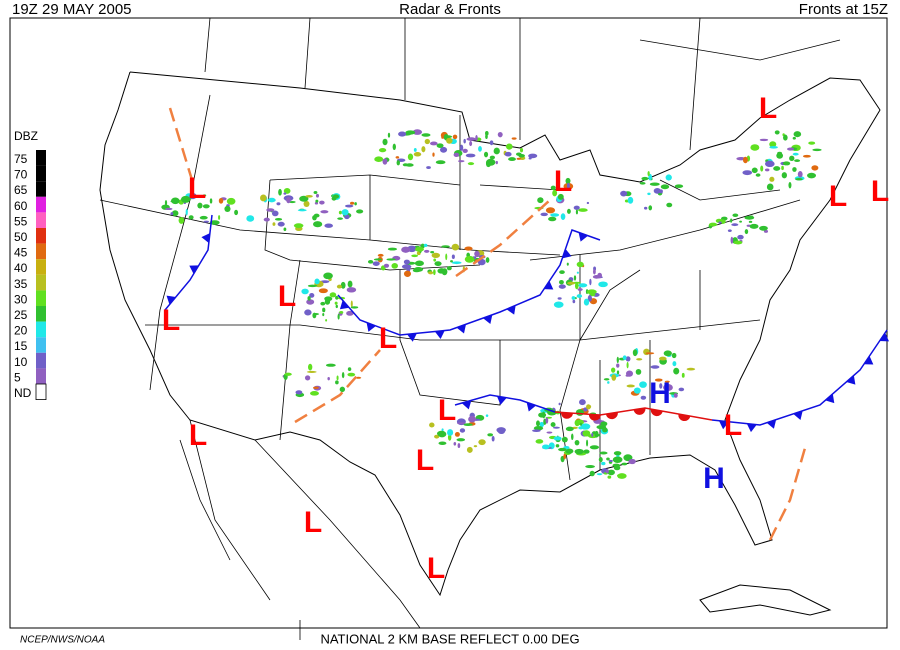  I want to click on header-time: 19Z 29 MAY 2005, so click(72, 9).